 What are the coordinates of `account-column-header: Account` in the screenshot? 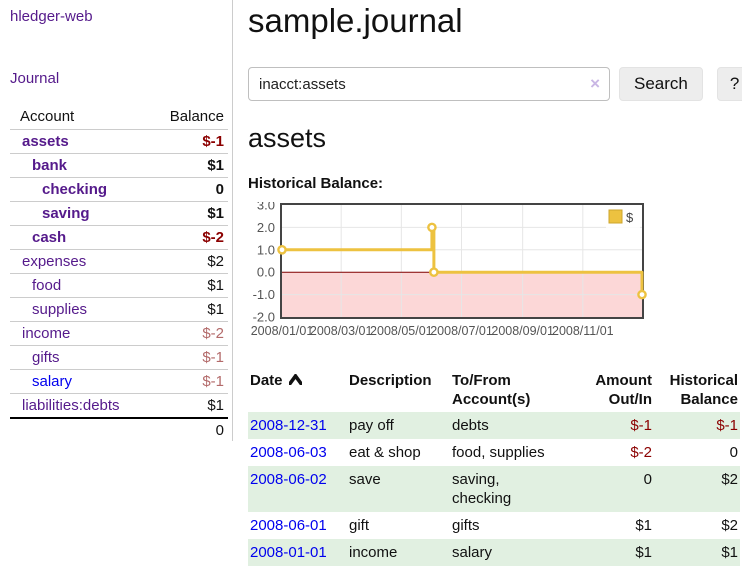 It's located at (47, 116).